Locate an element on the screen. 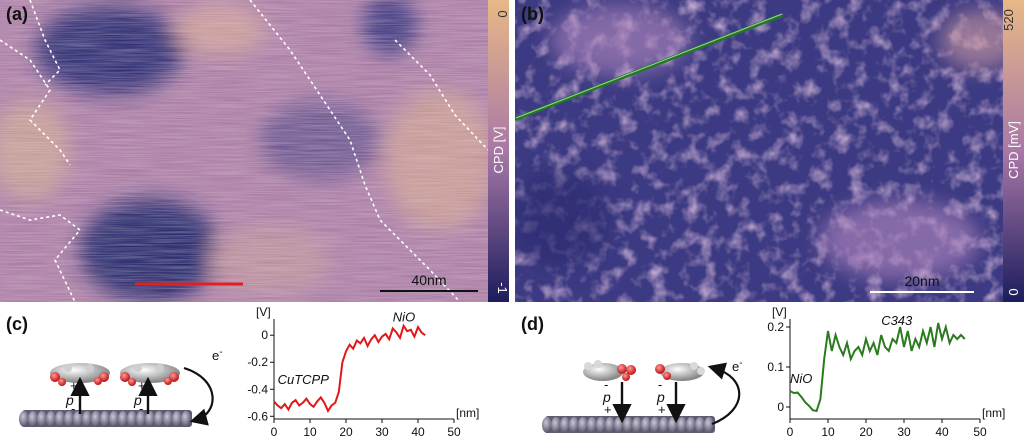 This screenshot has height=440, width=1024. dipole-label-d-2: p is located at coordinates (660, 397).